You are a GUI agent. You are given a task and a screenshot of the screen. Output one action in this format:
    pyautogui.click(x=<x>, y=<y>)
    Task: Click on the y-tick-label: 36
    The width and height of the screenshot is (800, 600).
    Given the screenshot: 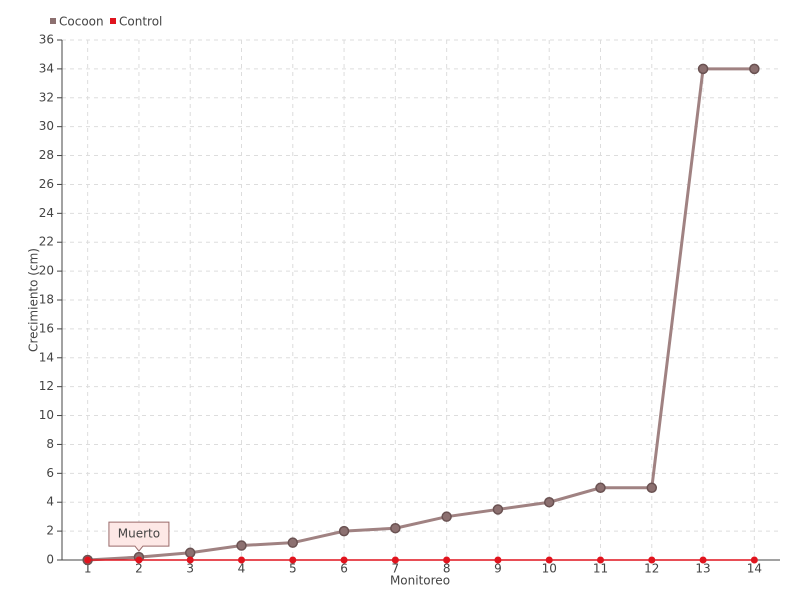 What is the action you would take?
    pyautogui.click(x=46, y=40)
    